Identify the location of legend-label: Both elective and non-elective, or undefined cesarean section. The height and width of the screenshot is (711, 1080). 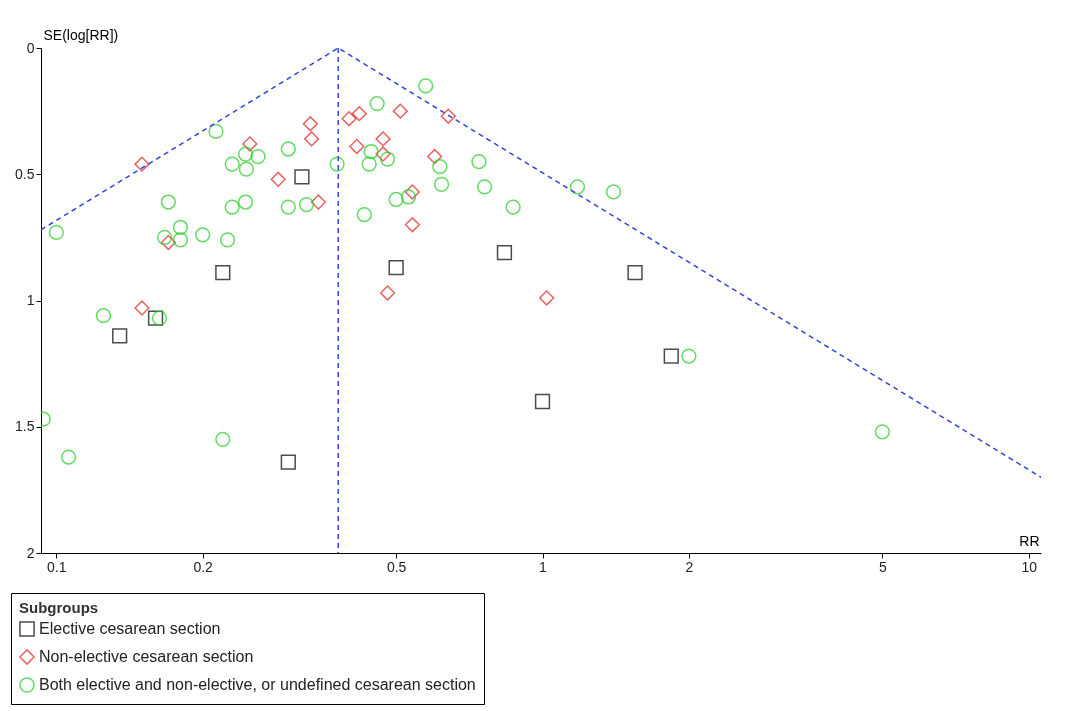
(257, 684).